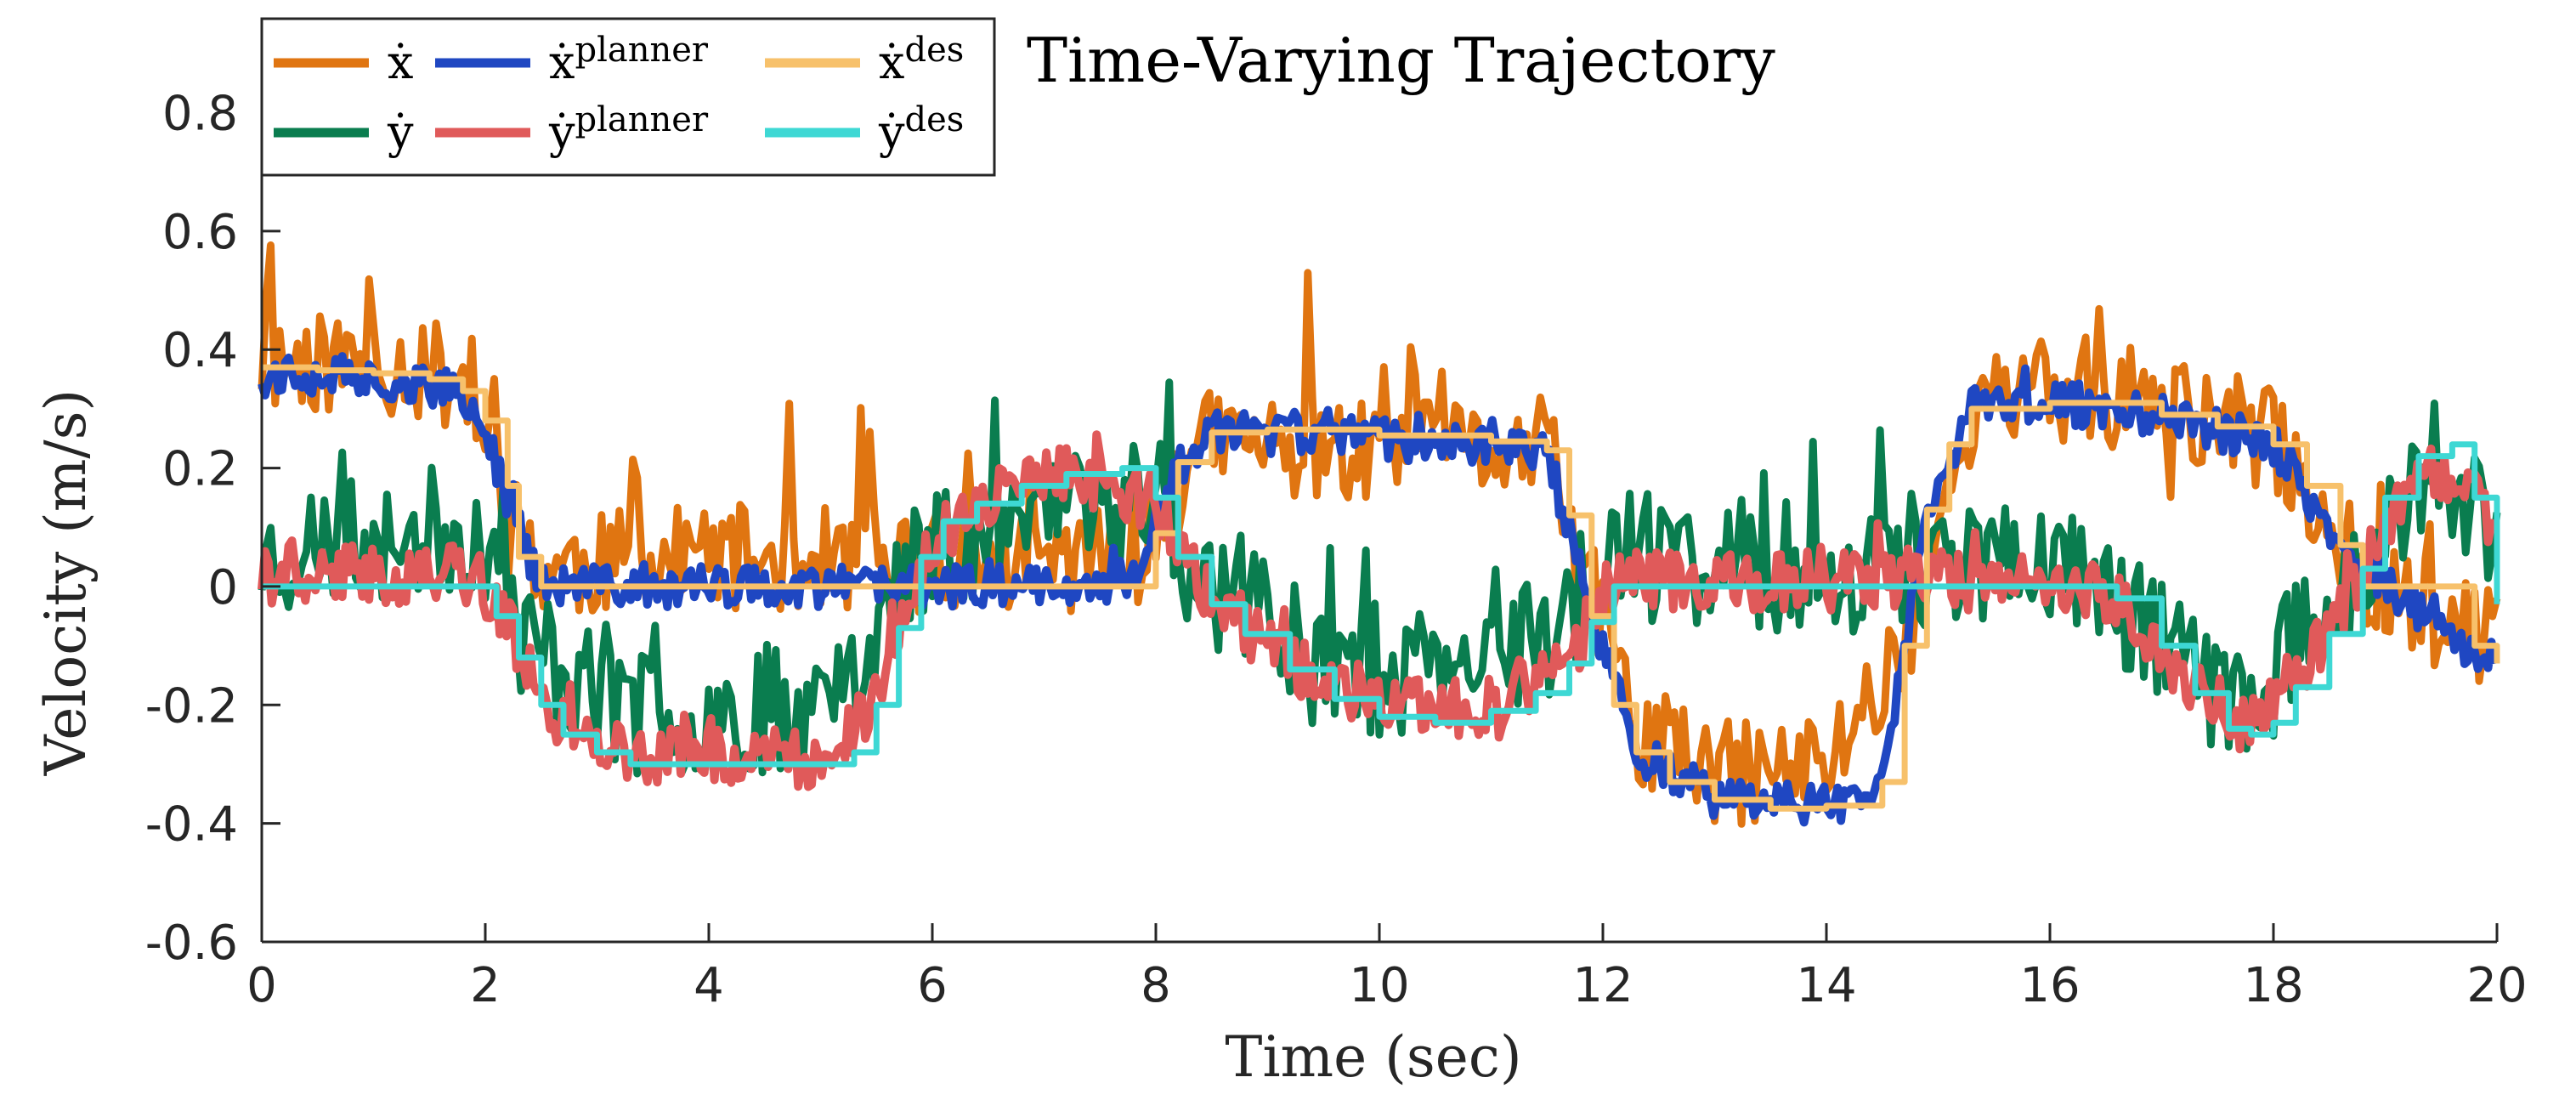 The image size is (2576, 1100). What do you see at coordinates (200, 114) in the screenshot?
I see `y-tick-label: 0.8` at bounding box center [200, 114].